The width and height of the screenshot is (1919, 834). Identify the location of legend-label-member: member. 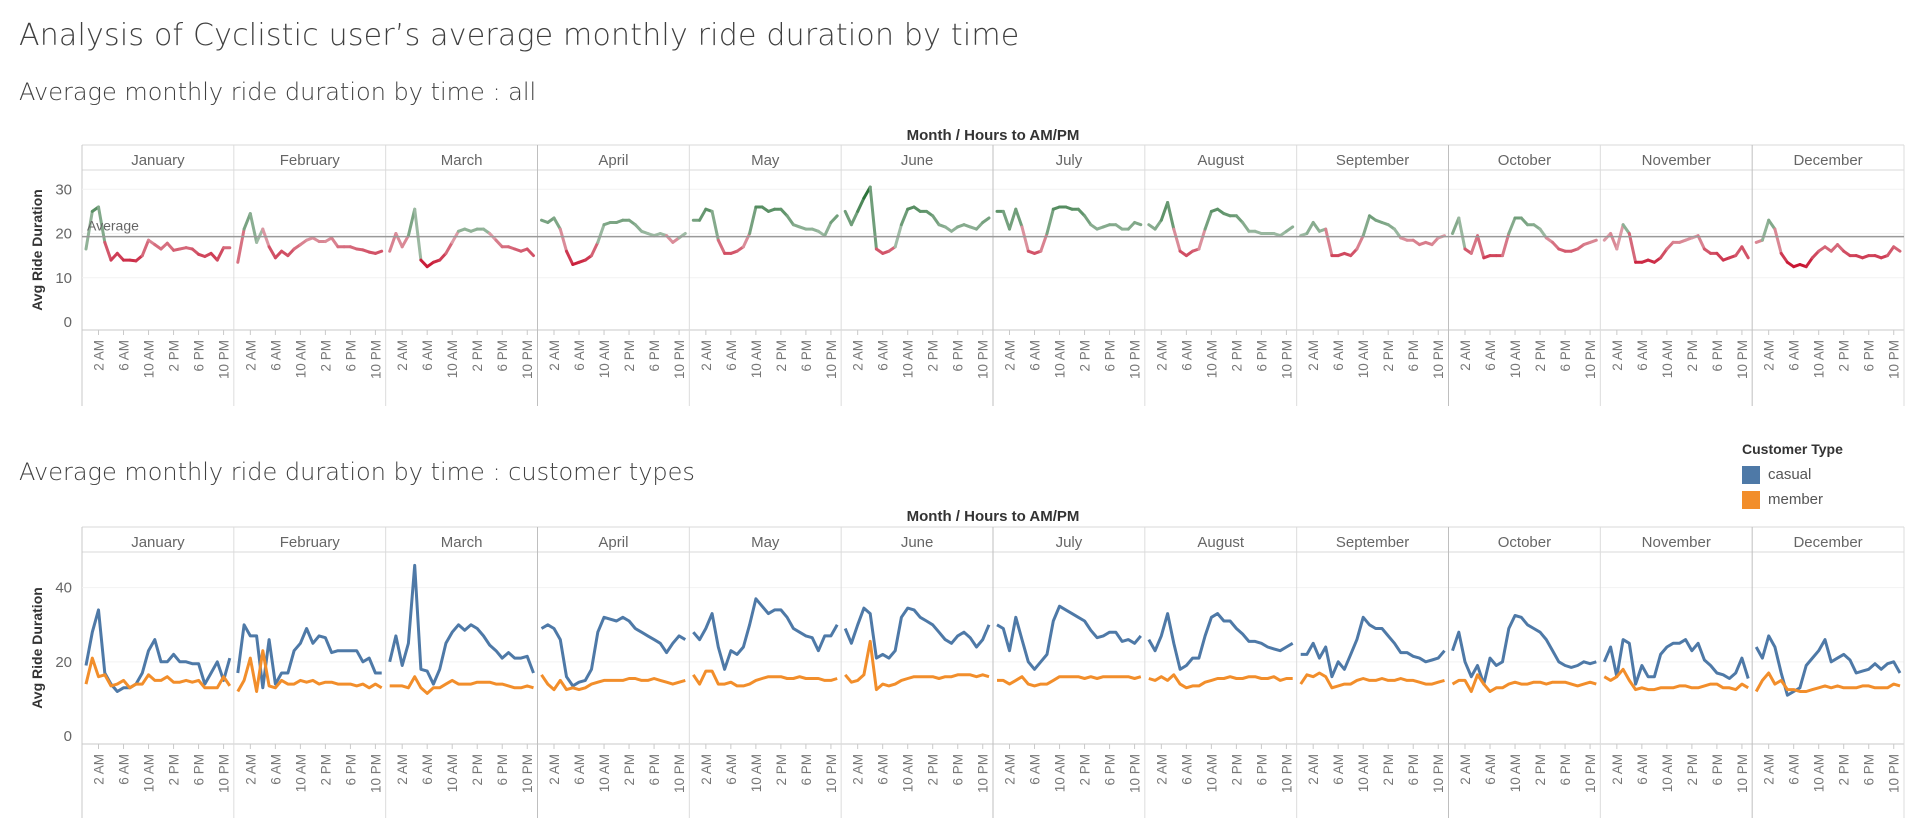
(1796, 499).